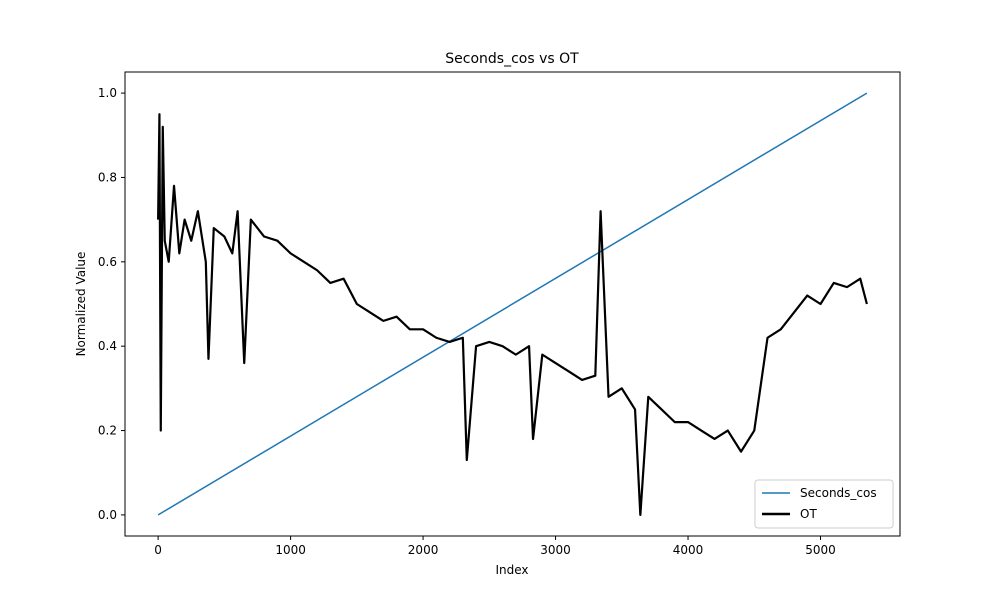 This screenshot has width=1000, height=600. What do you see at coordinates (158, 550) in the screenshot?
I see `x-tick-label: 0` at bounding box center [158, 550].